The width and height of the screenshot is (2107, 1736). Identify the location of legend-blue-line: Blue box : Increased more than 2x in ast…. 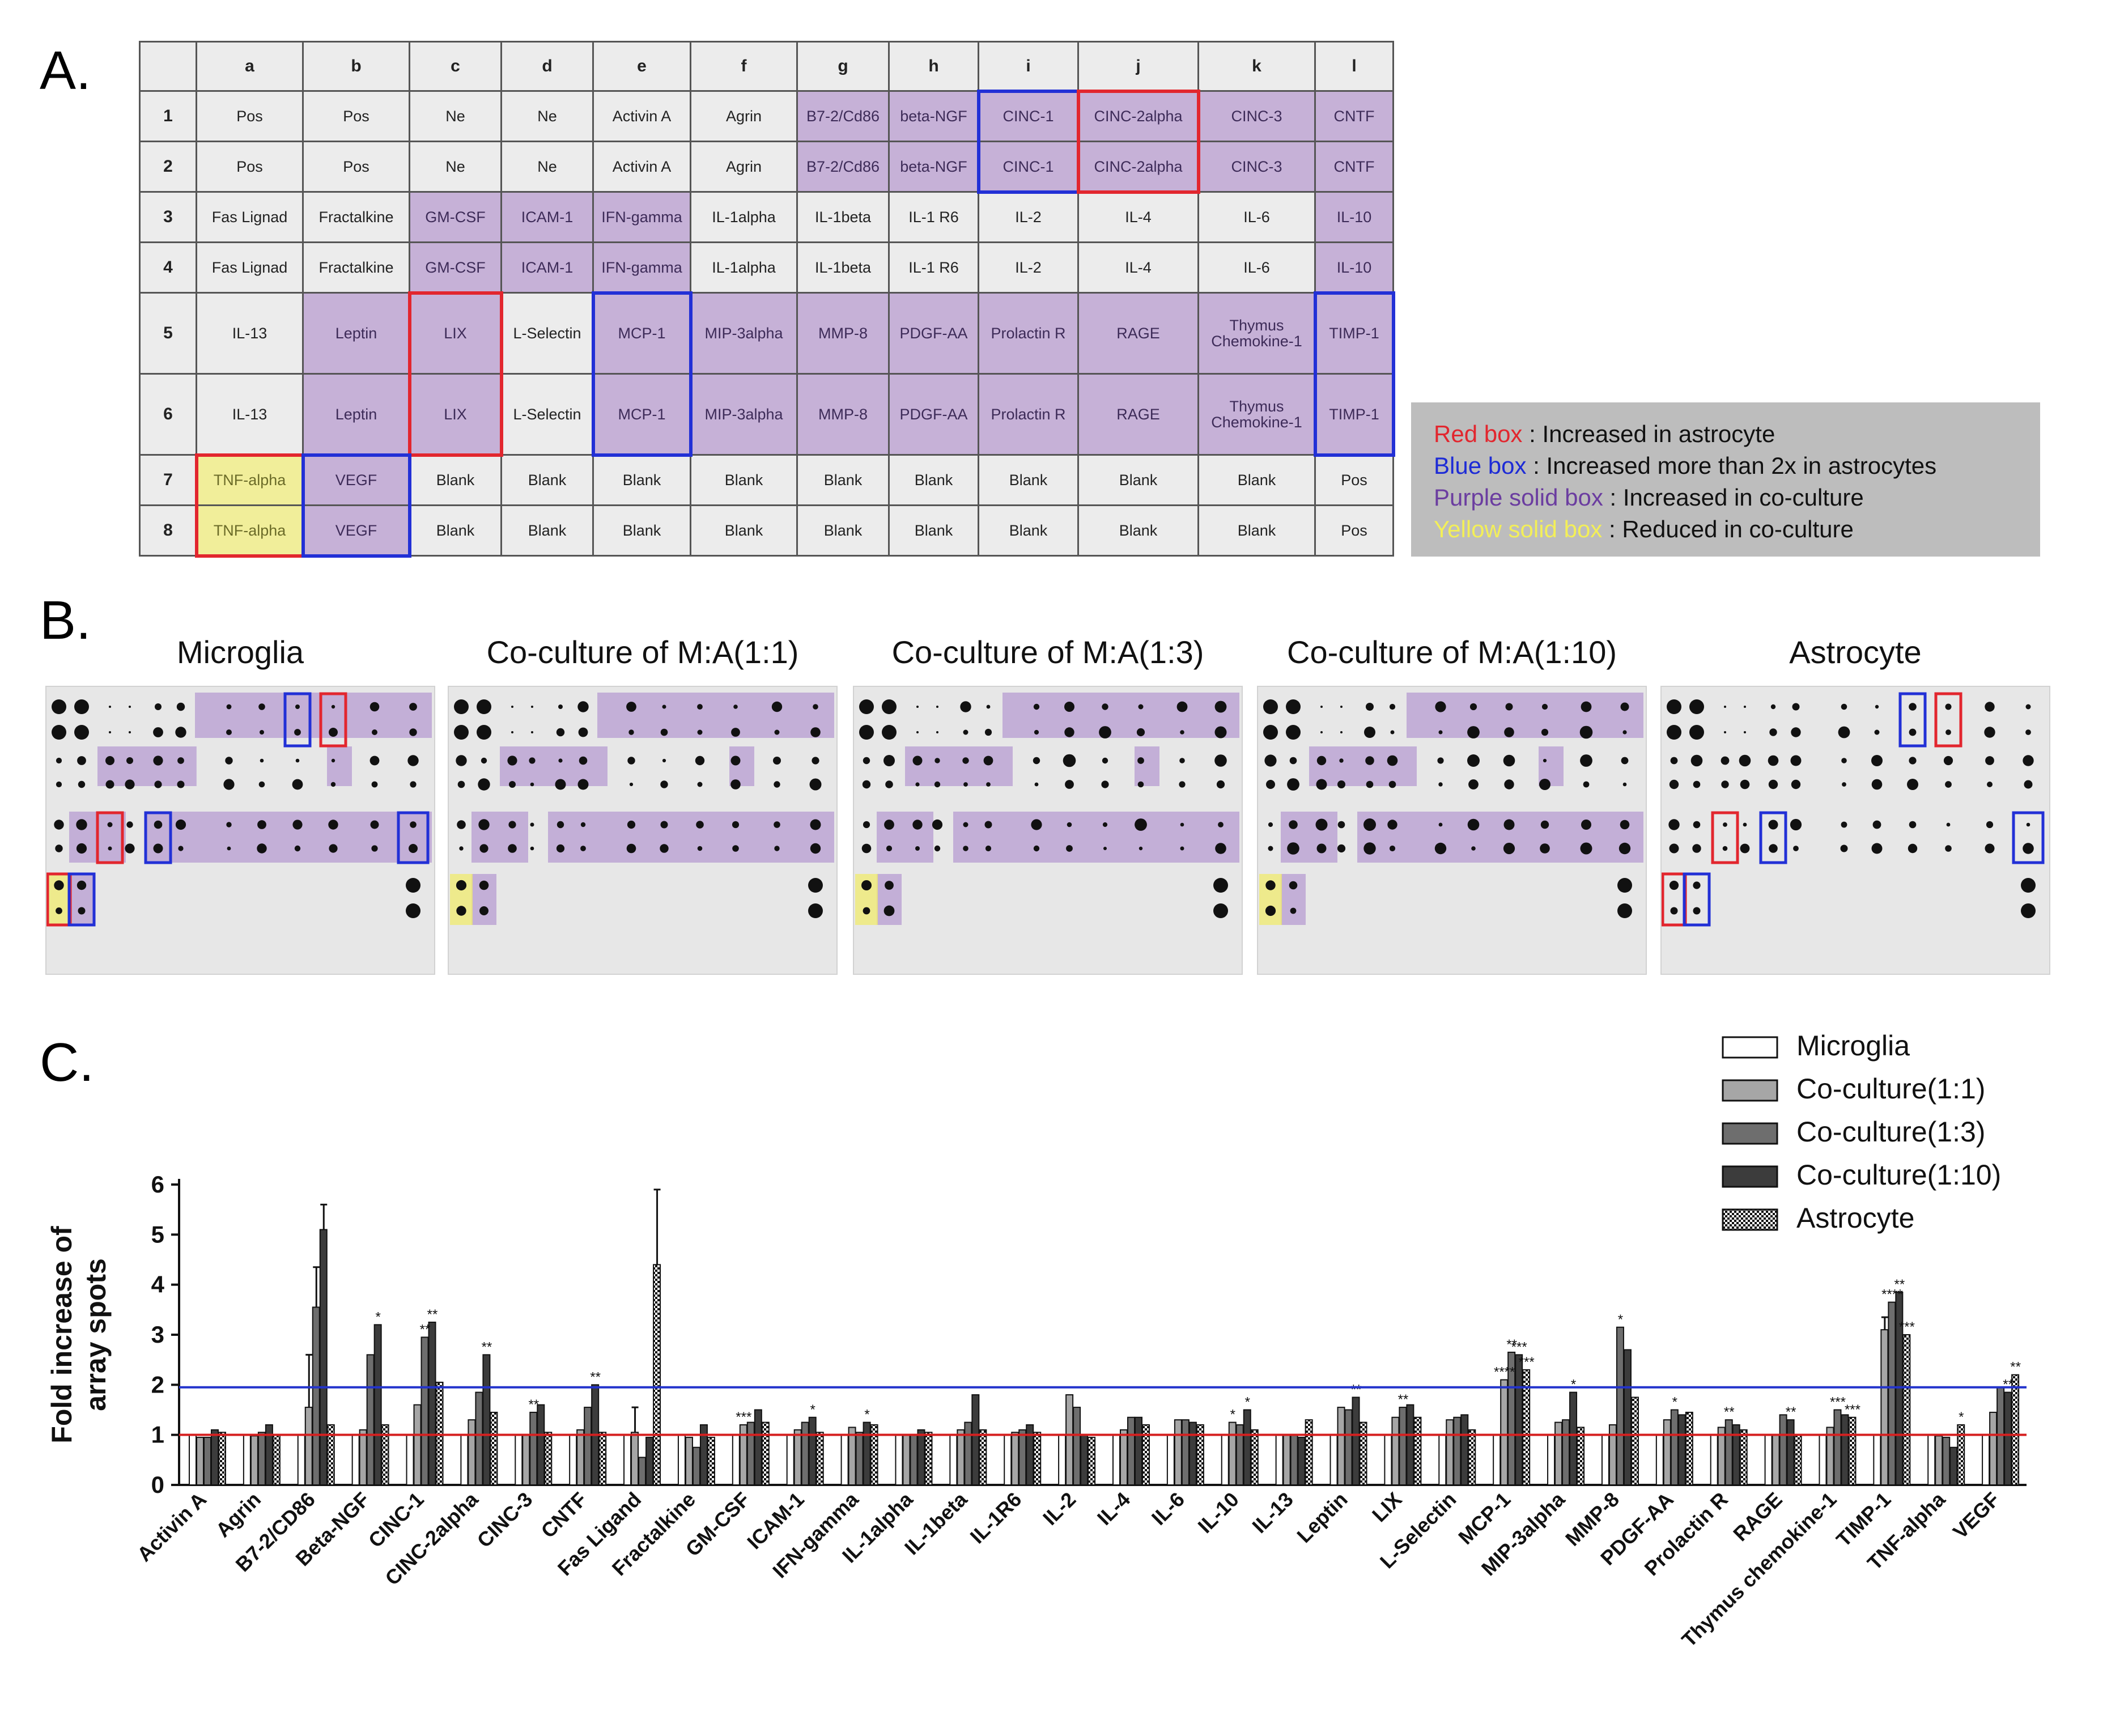
(1725, 466).